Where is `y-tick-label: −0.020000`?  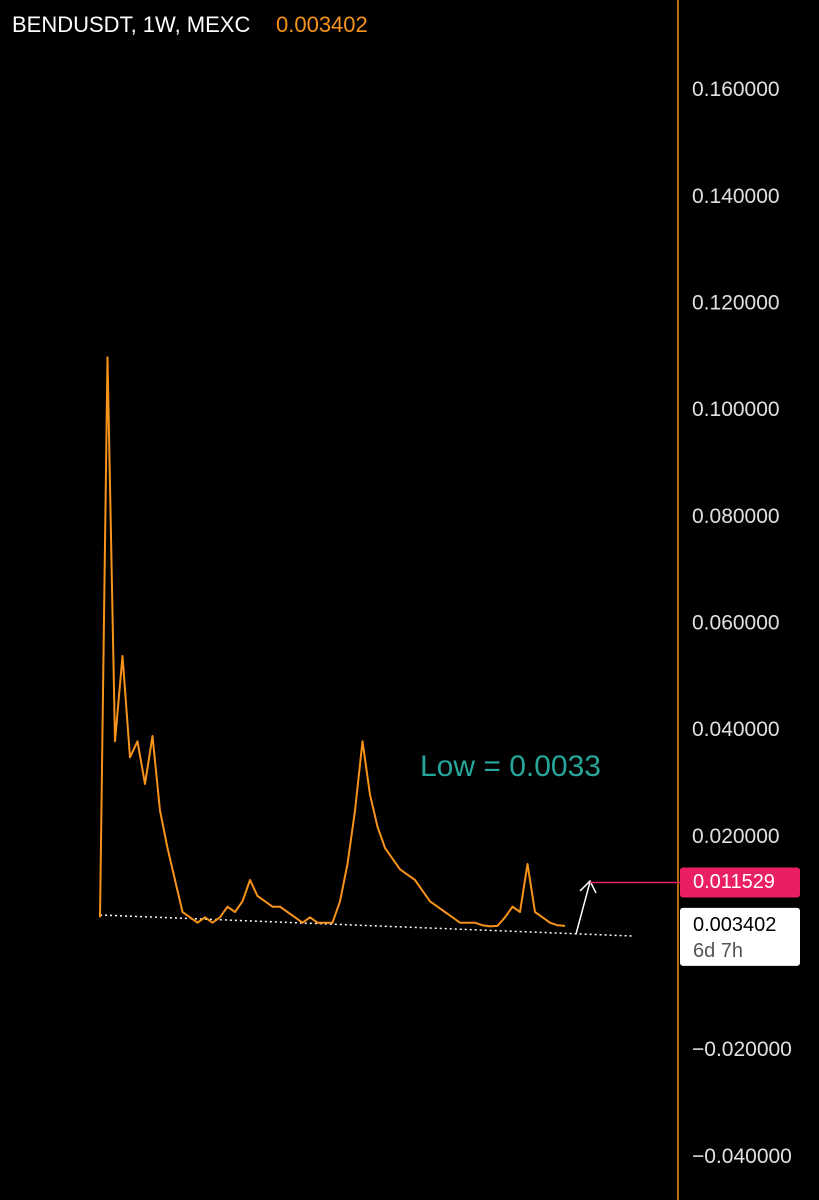
y-tick-label: −0.020000 is located at coordinates (742, 1049).